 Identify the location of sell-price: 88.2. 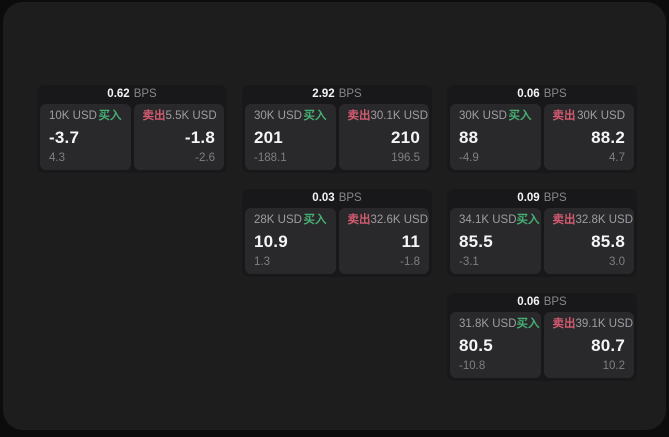
(608, 137).